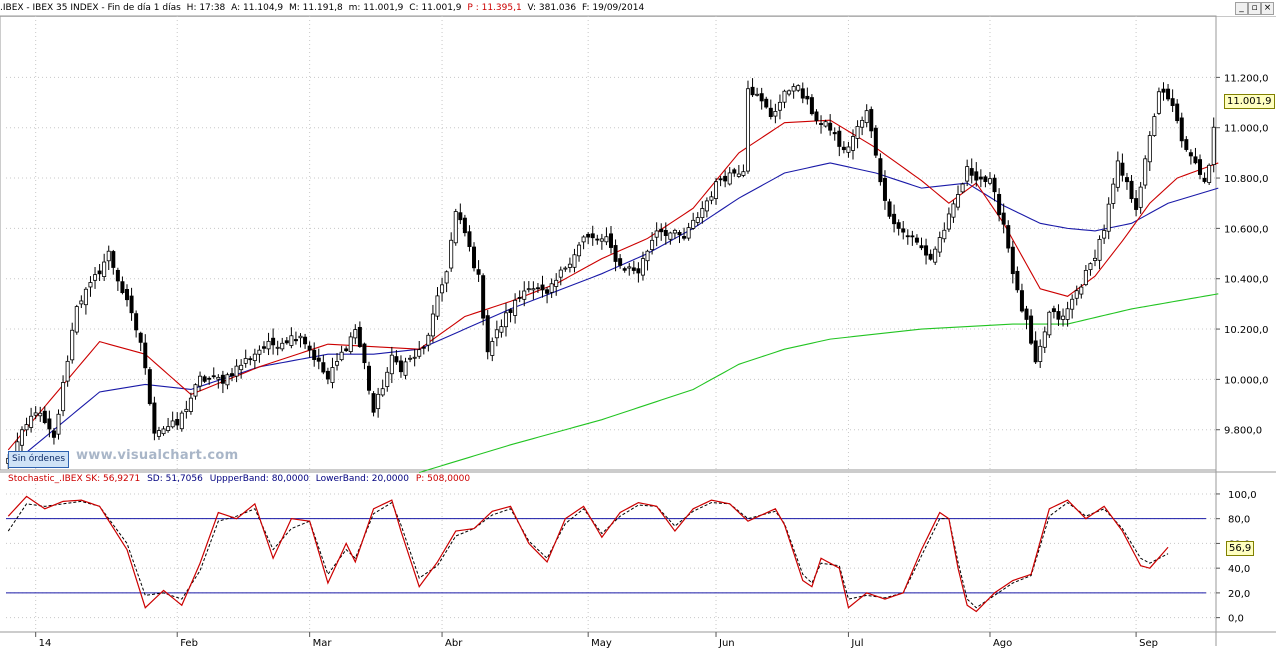 Image resolution: width=1276 pixels, height=649 pixels. What do you see at coordinates (1254, 8) in the screenshot?
I see `maximize-button: ▫` at bounding box center [1254, 8].